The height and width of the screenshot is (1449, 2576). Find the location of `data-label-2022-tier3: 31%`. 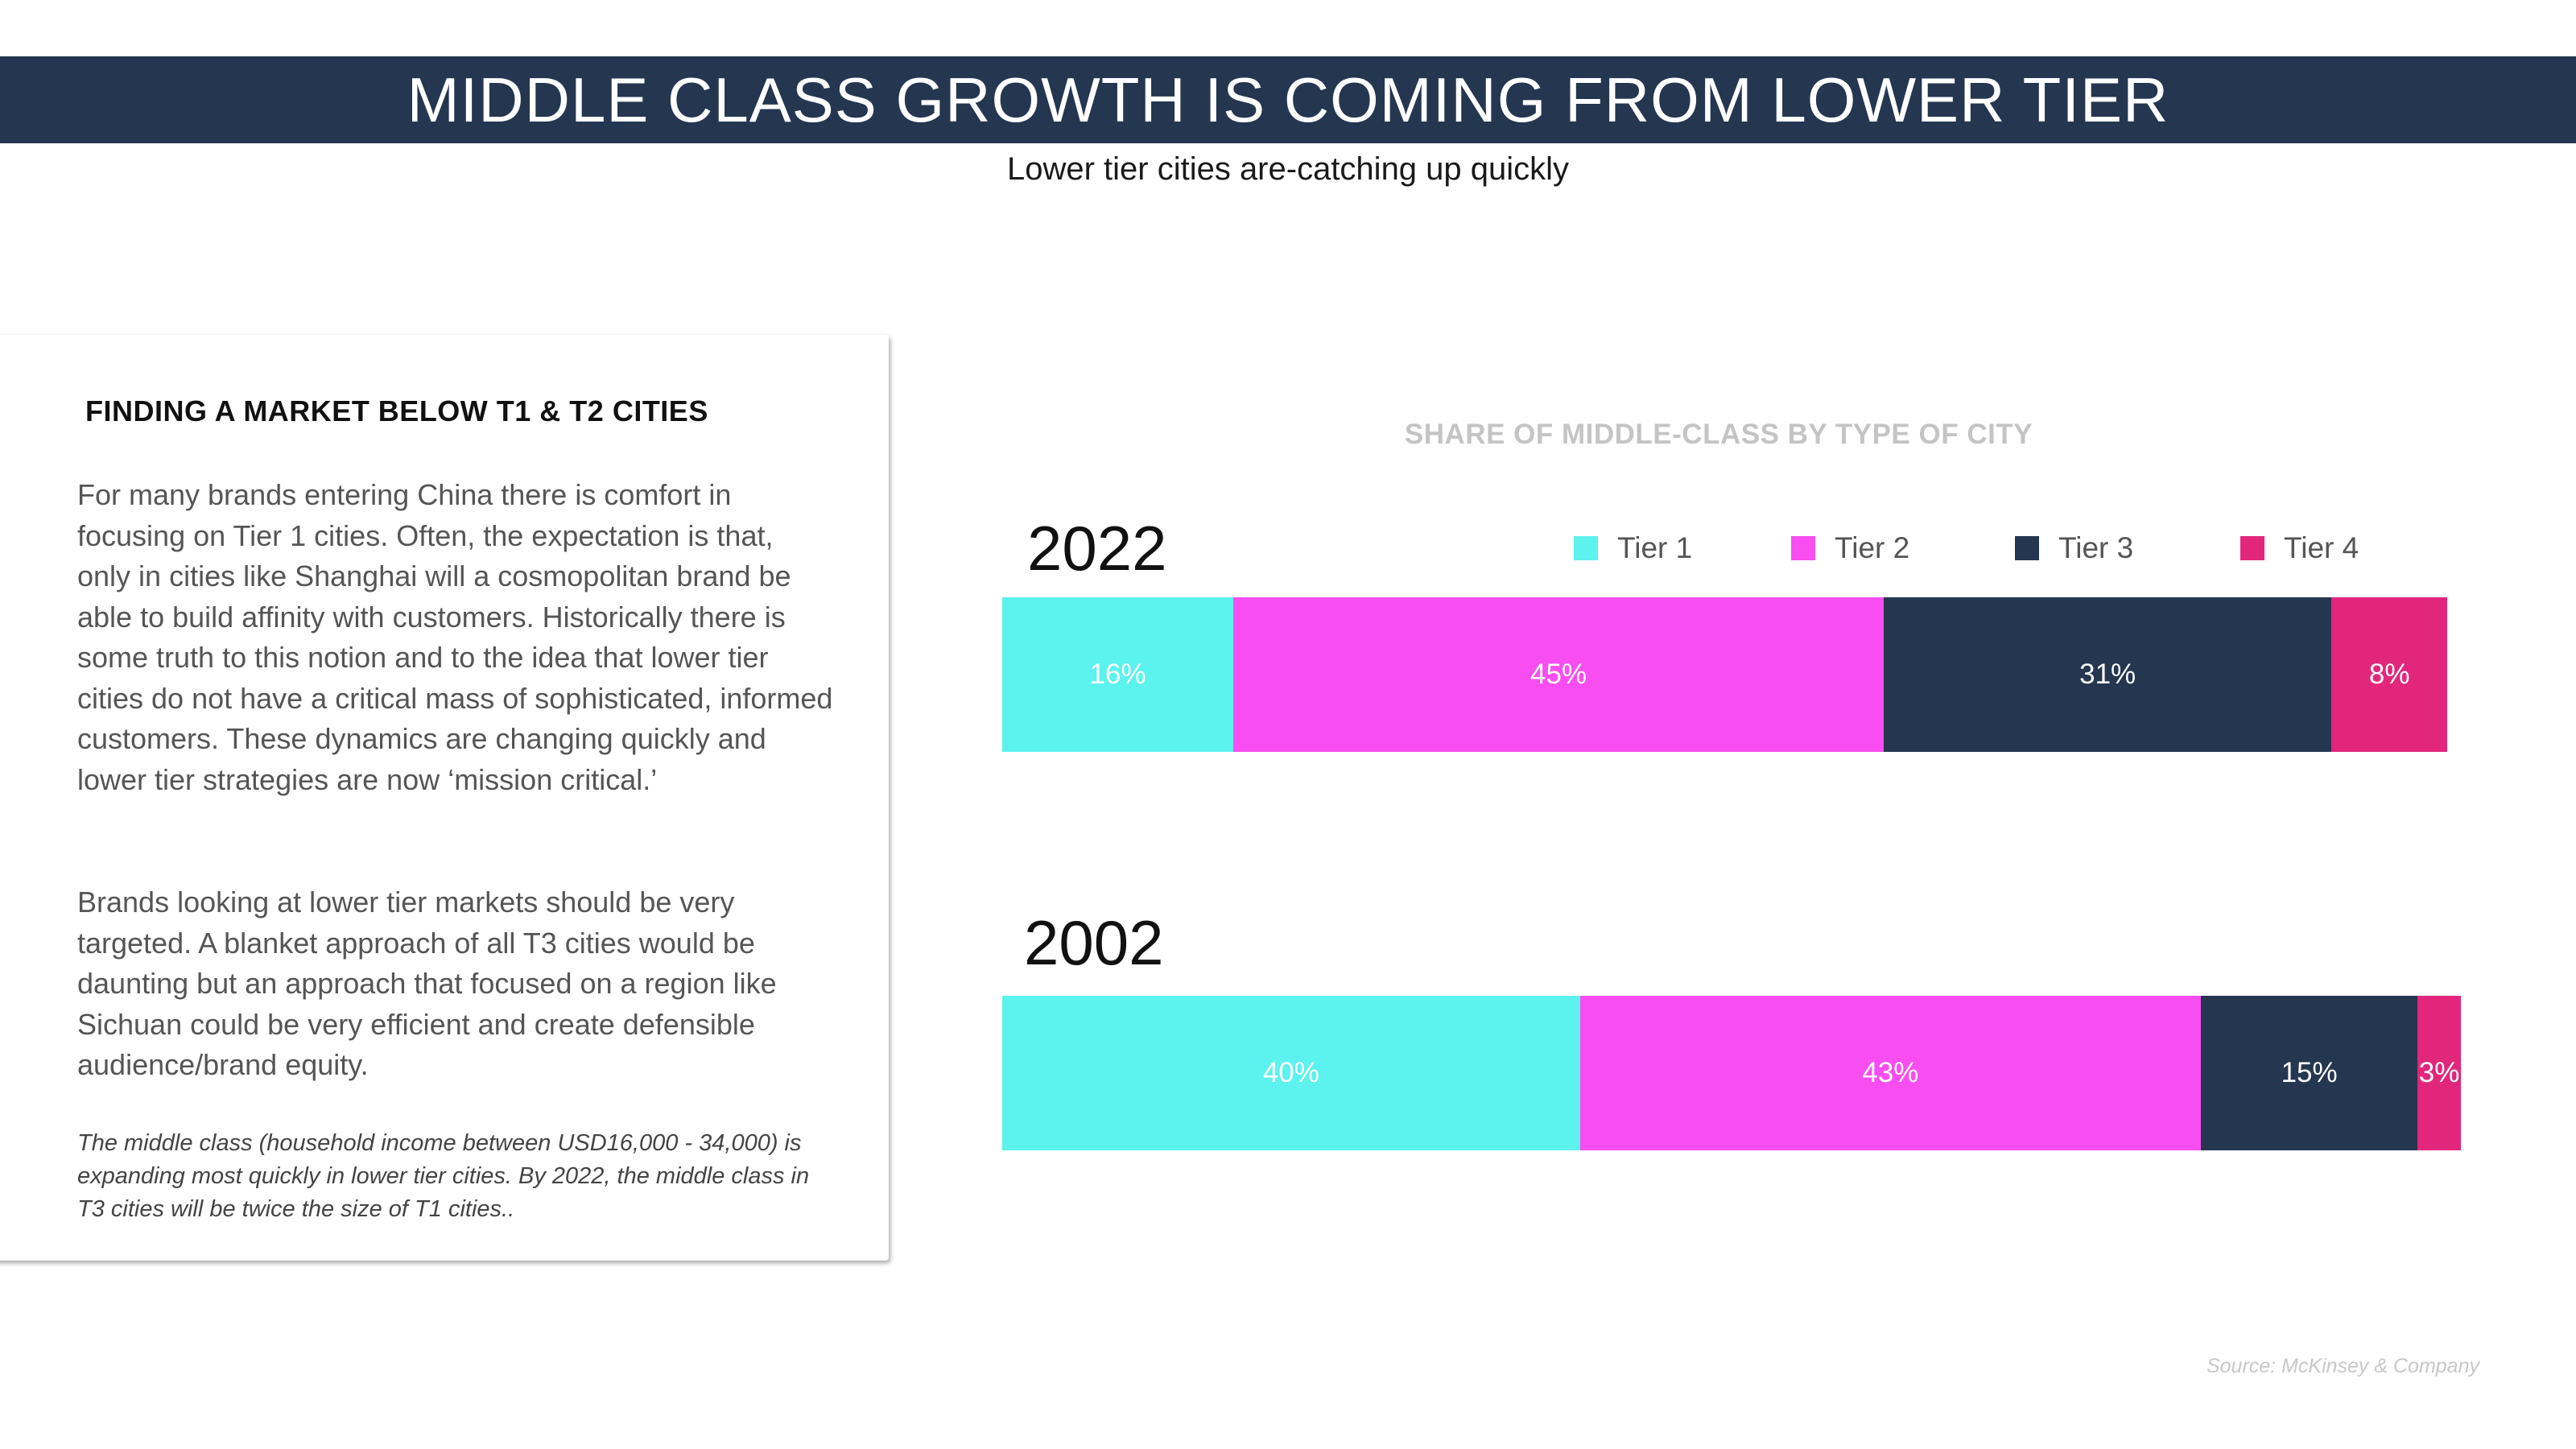

data-label-2022-tier3: 31% is located at coordinates (2107, 674).